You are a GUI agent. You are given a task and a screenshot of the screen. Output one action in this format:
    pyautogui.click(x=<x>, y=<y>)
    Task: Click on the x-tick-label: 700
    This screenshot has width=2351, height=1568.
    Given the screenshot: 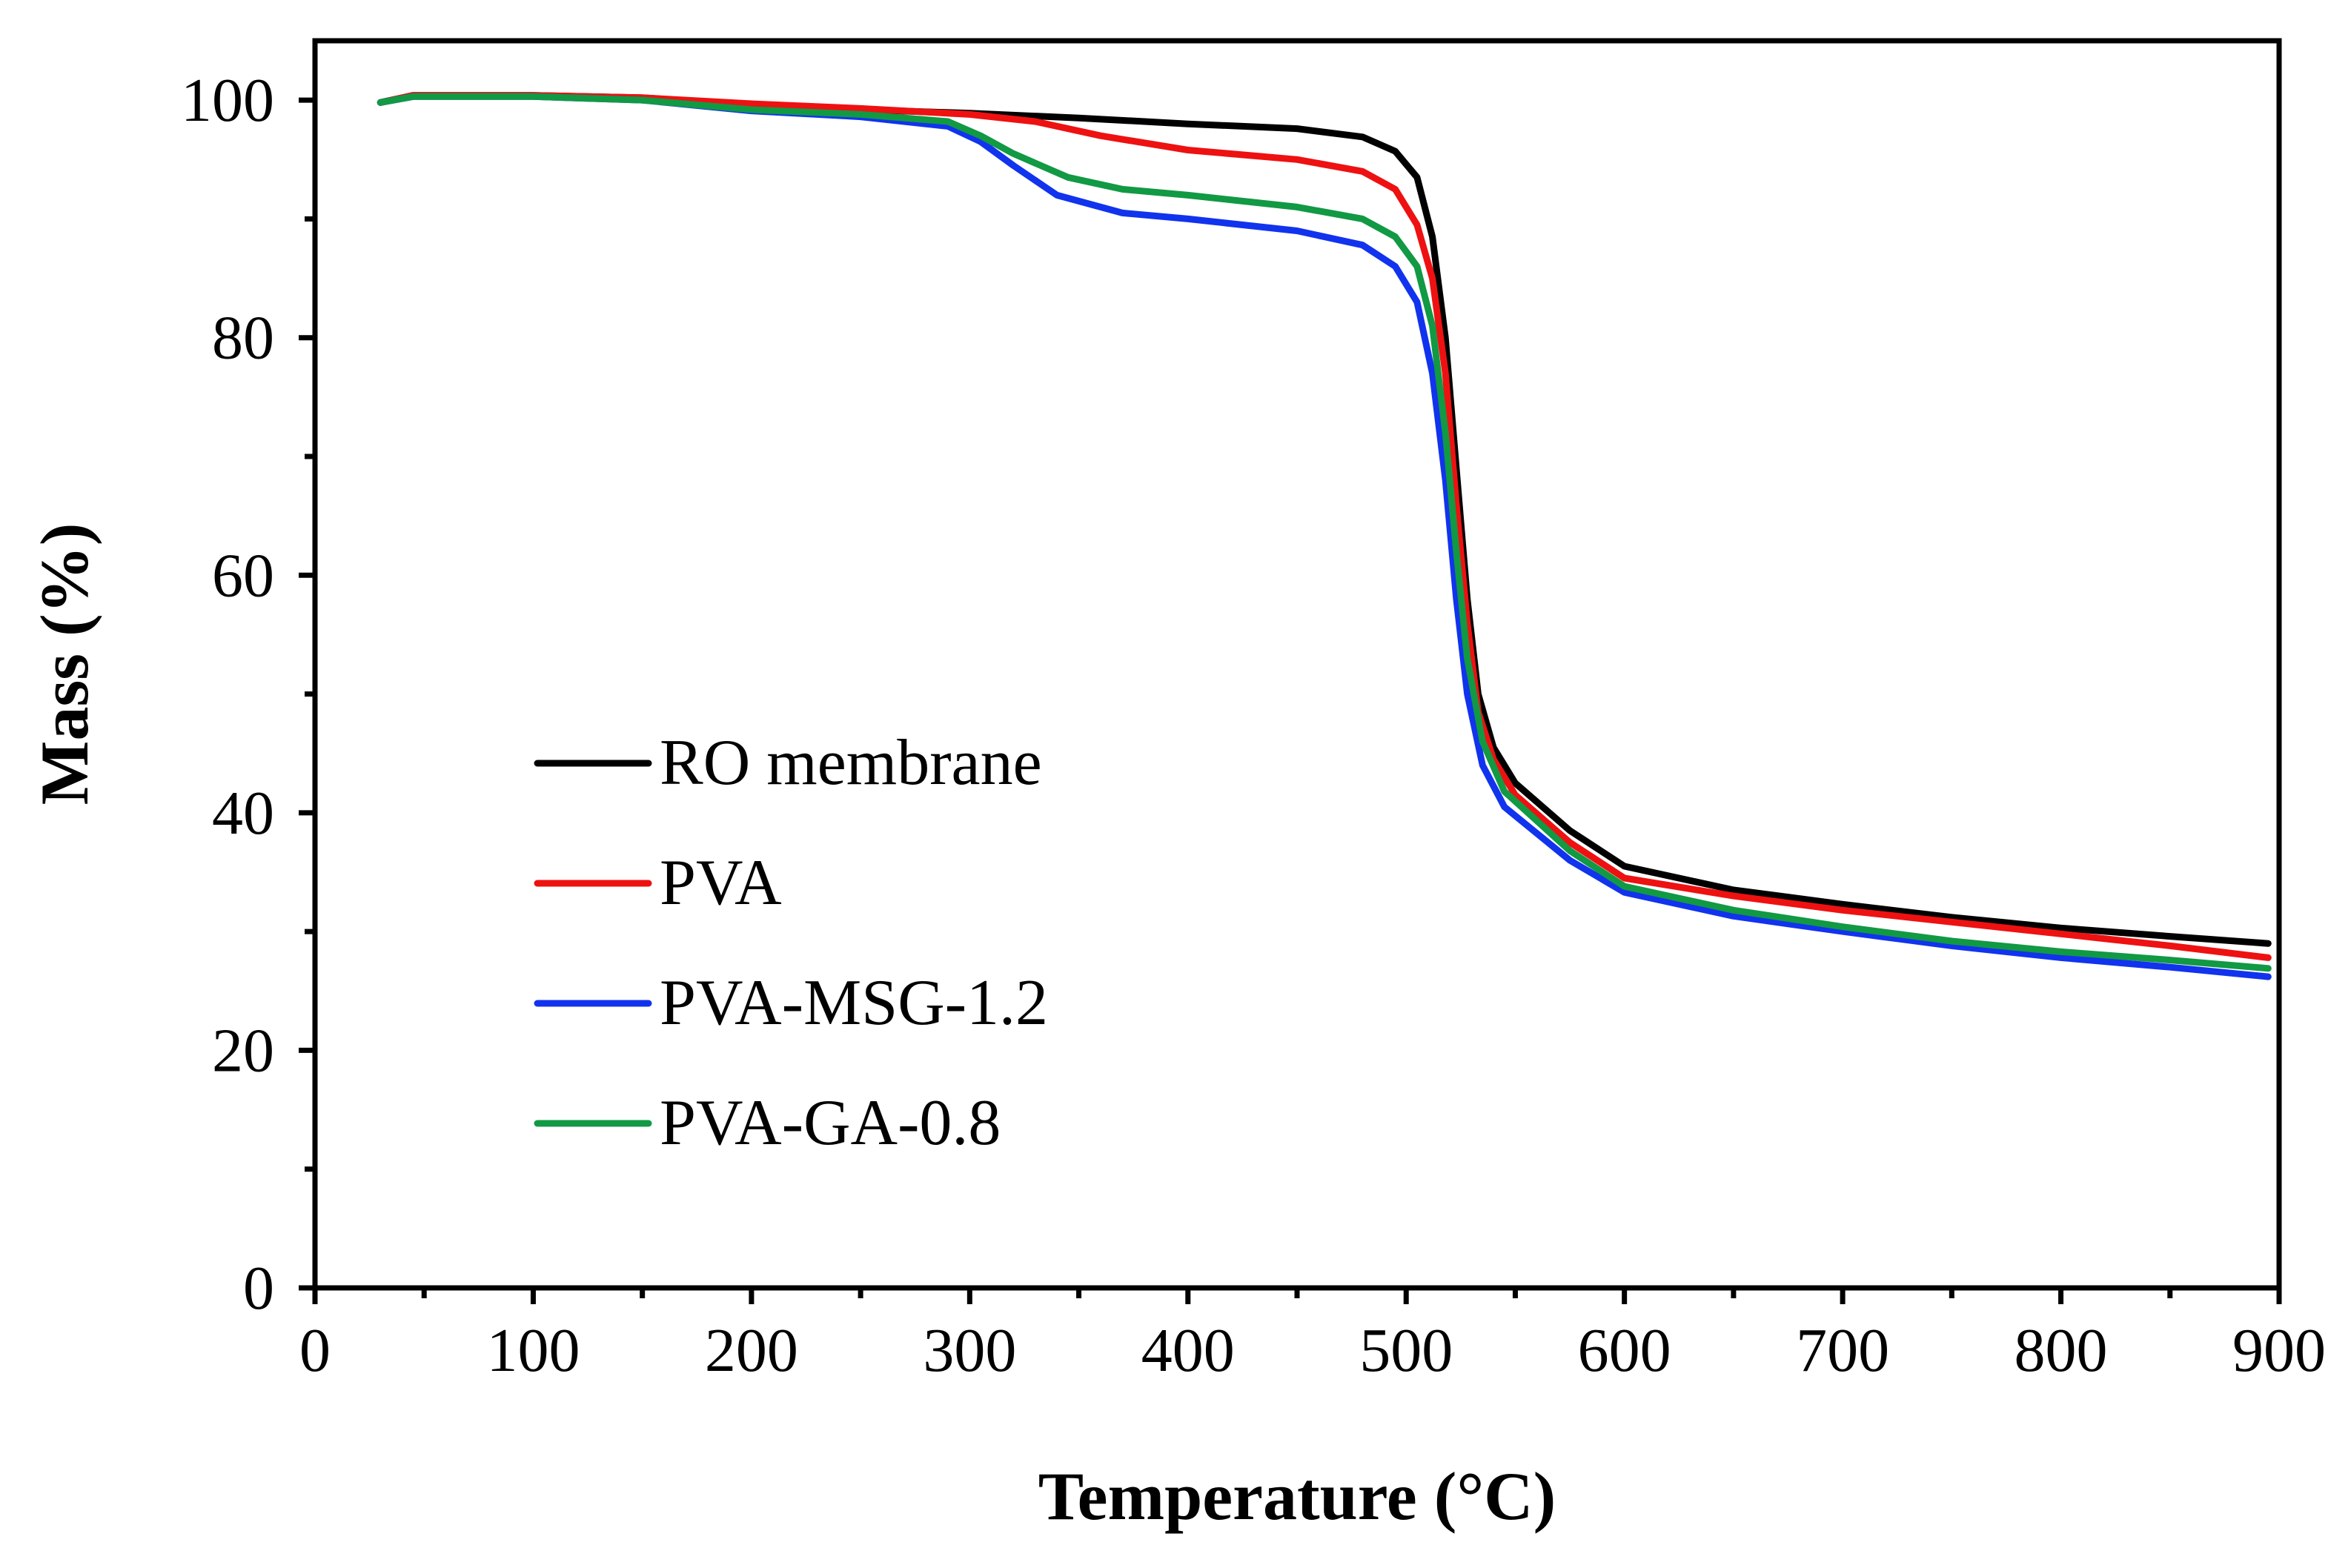 What is the action you would take?
    pyautogui.click(x=1842, y=1350)
    